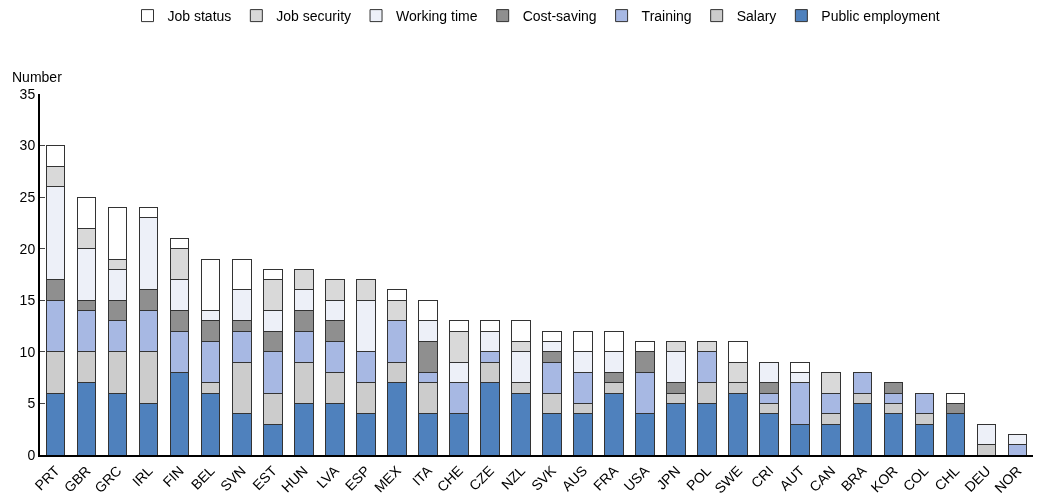 This screenshot has height=501, width=1038. I want to click on legend-label: Job status, so click(199, 16).